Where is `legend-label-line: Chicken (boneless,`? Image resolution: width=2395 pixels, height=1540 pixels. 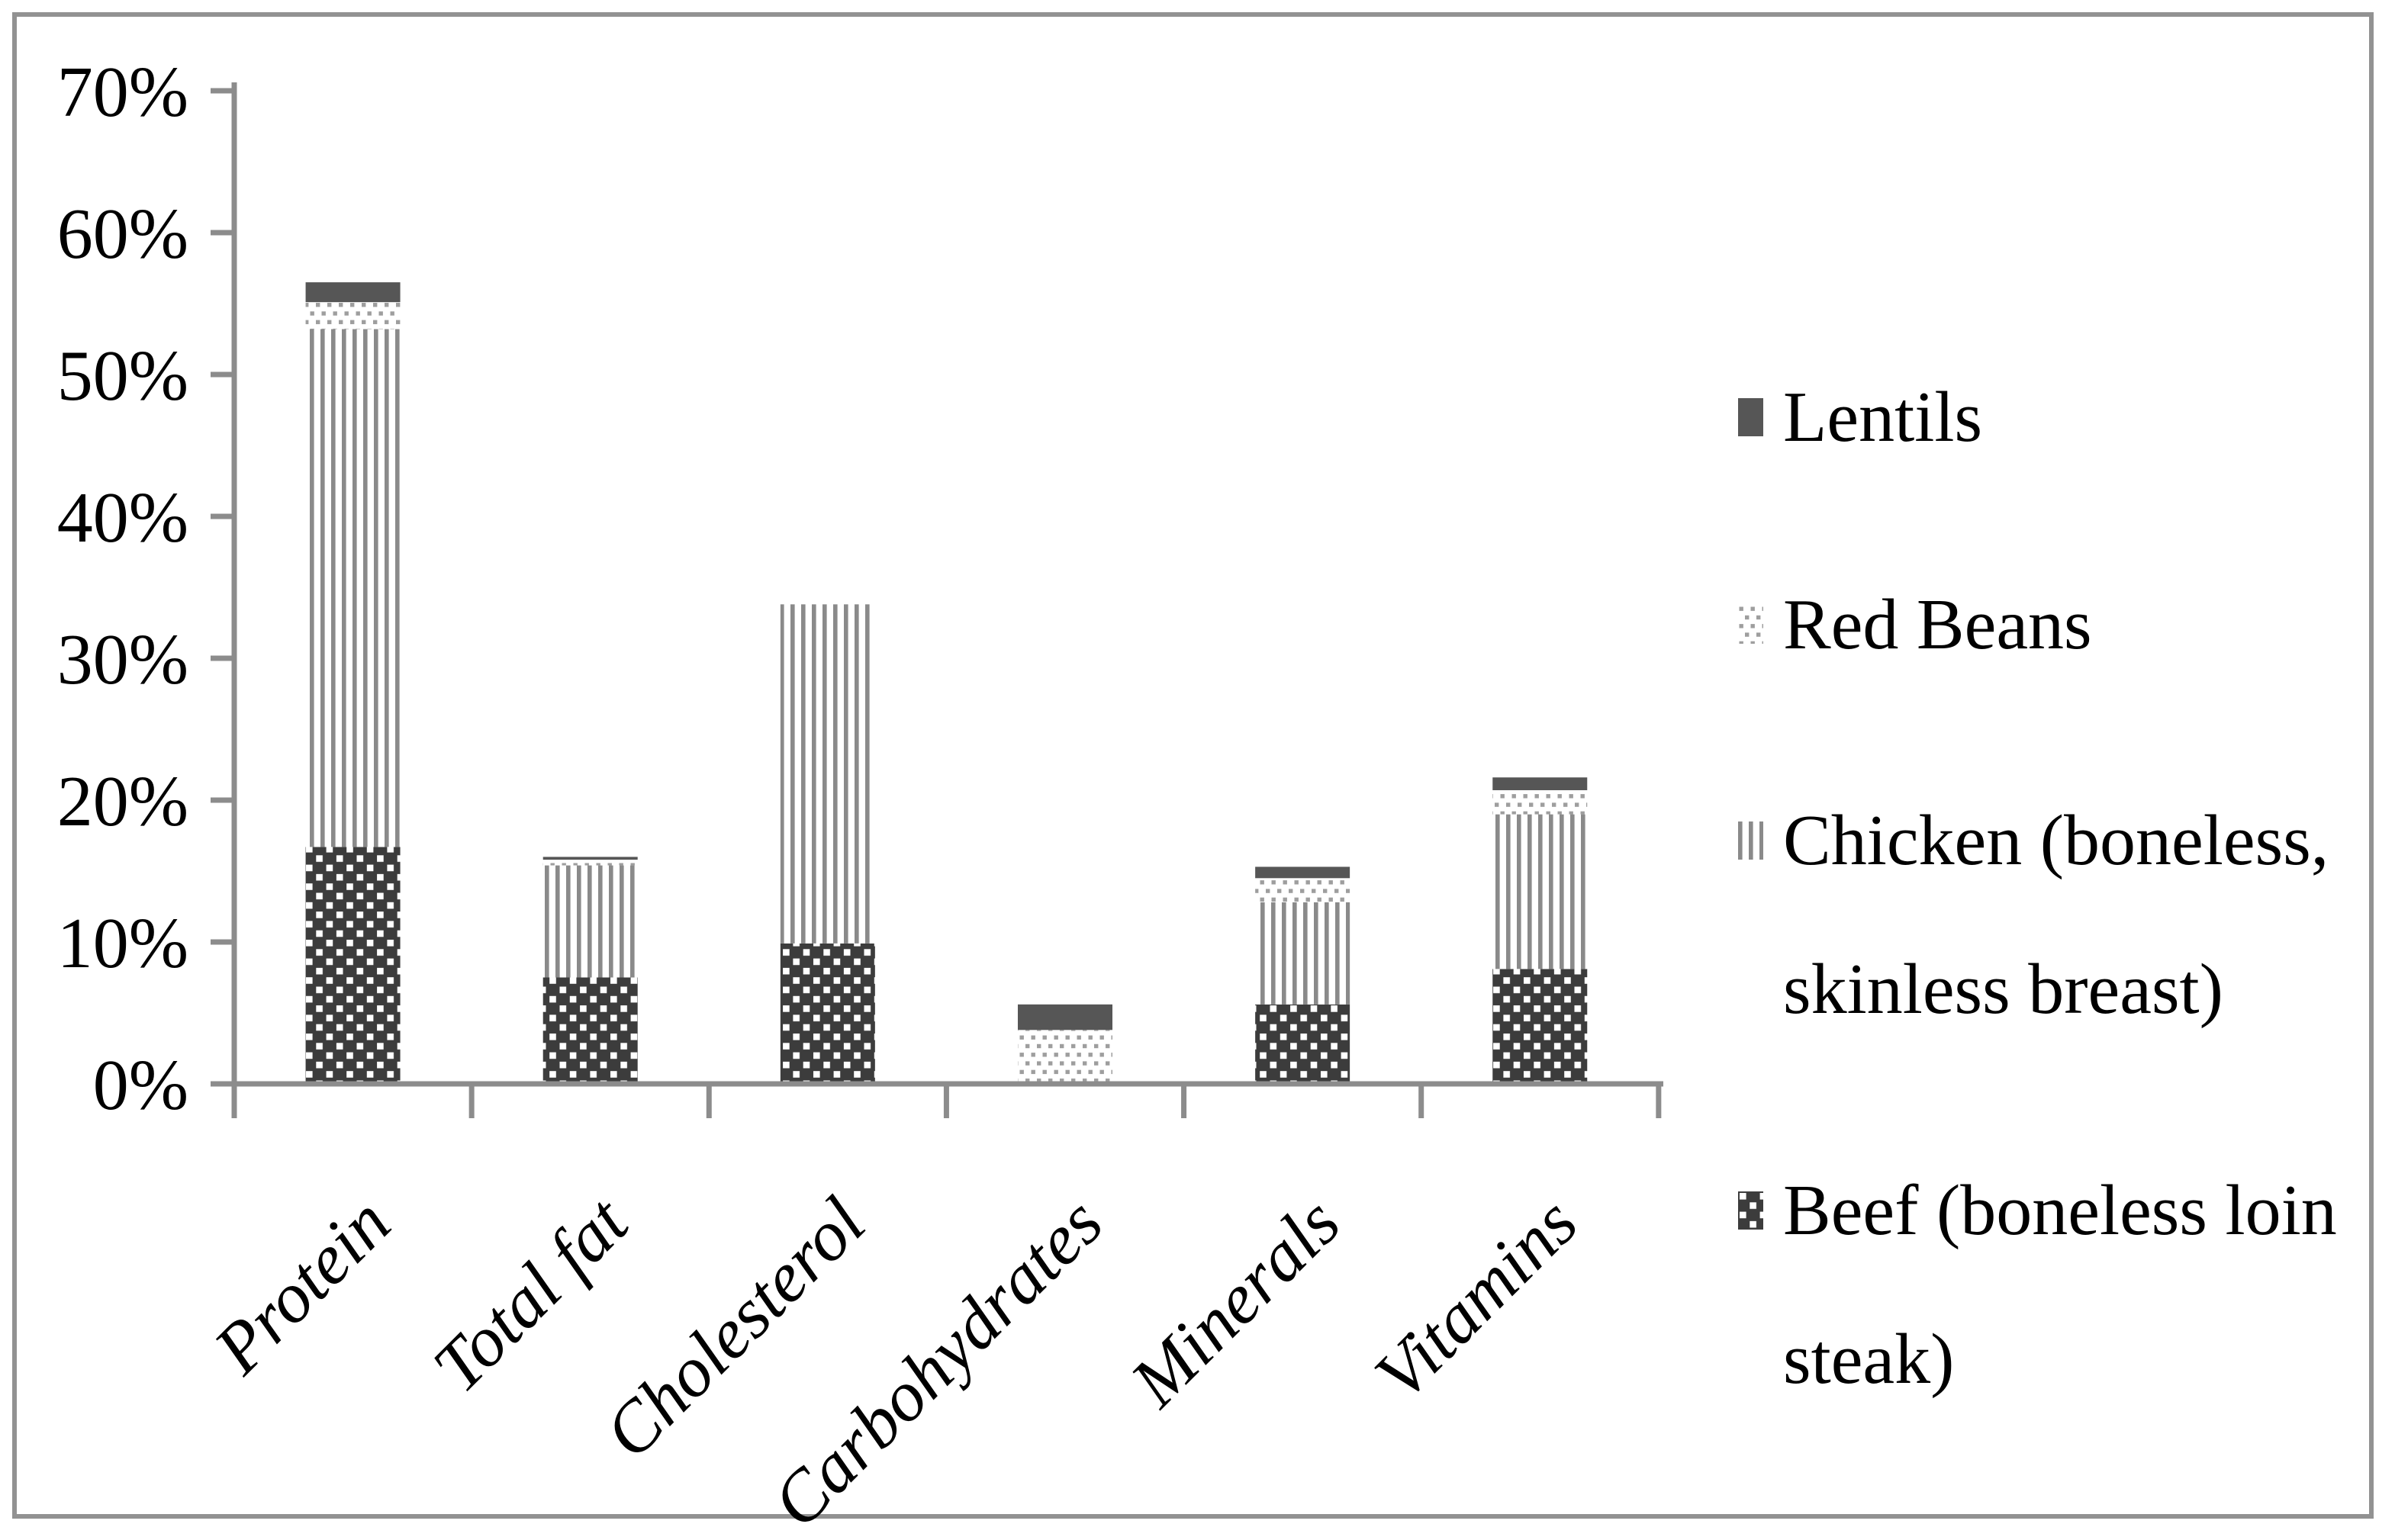
legend-label-line: Chicken (boneless, is located at coordinates (2056, 840).